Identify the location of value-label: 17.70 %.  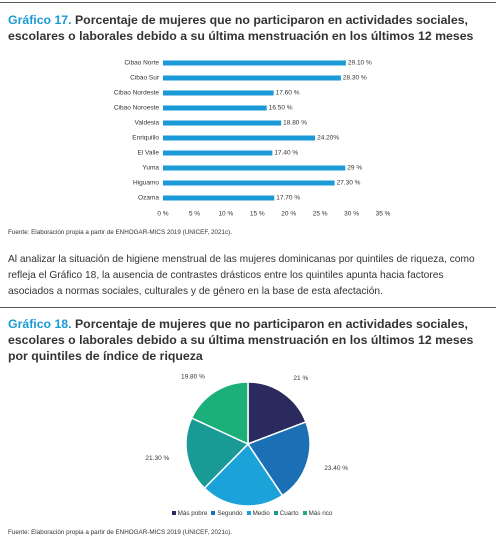
(288, 198).